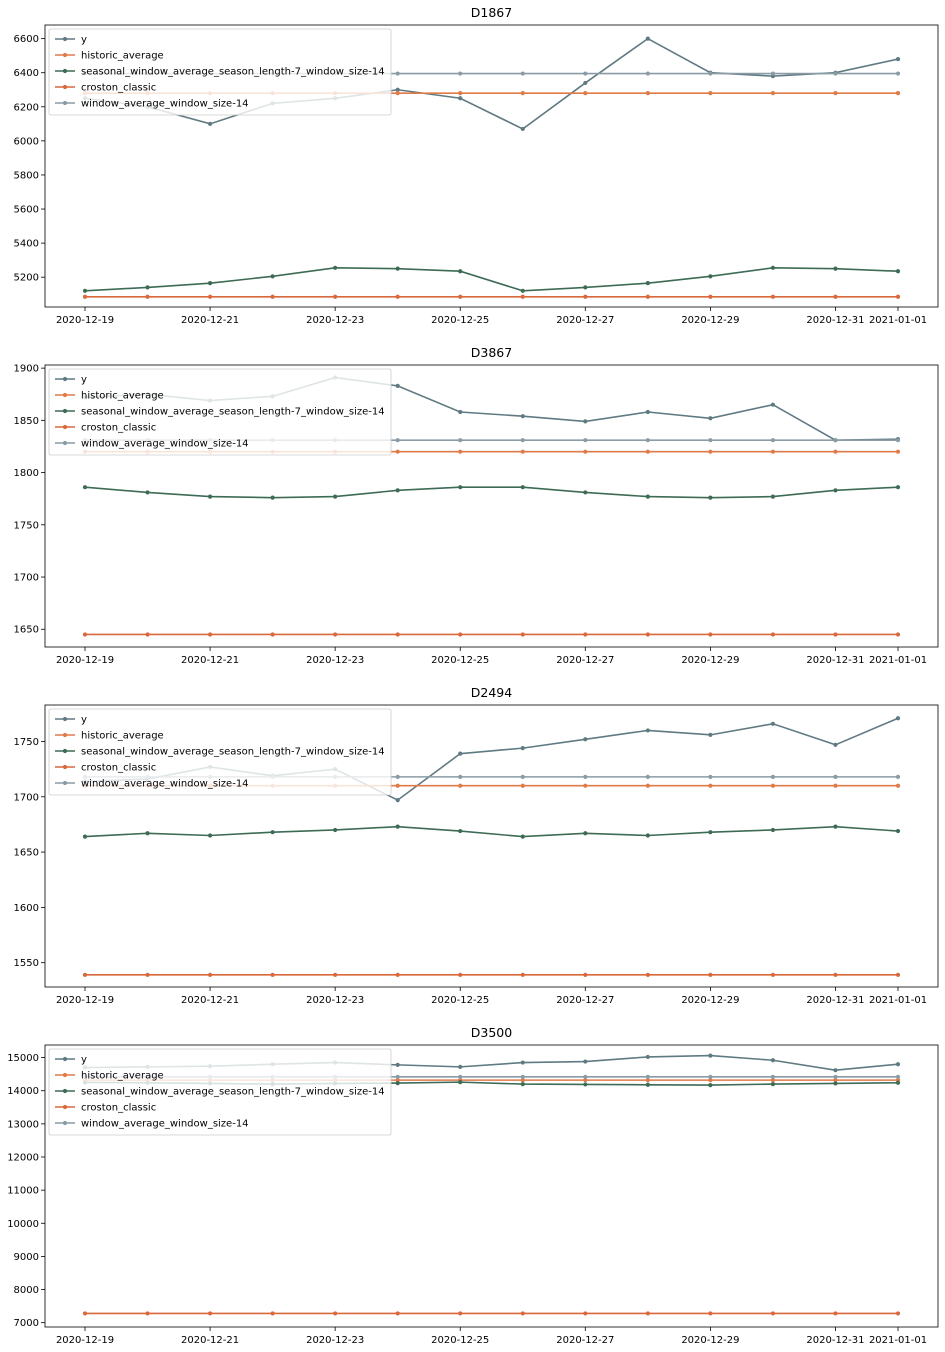 Image resolution: width=945 pixels, height=1352 pixels. I want to click on y-tick-label: 1650, so click(26, 853).